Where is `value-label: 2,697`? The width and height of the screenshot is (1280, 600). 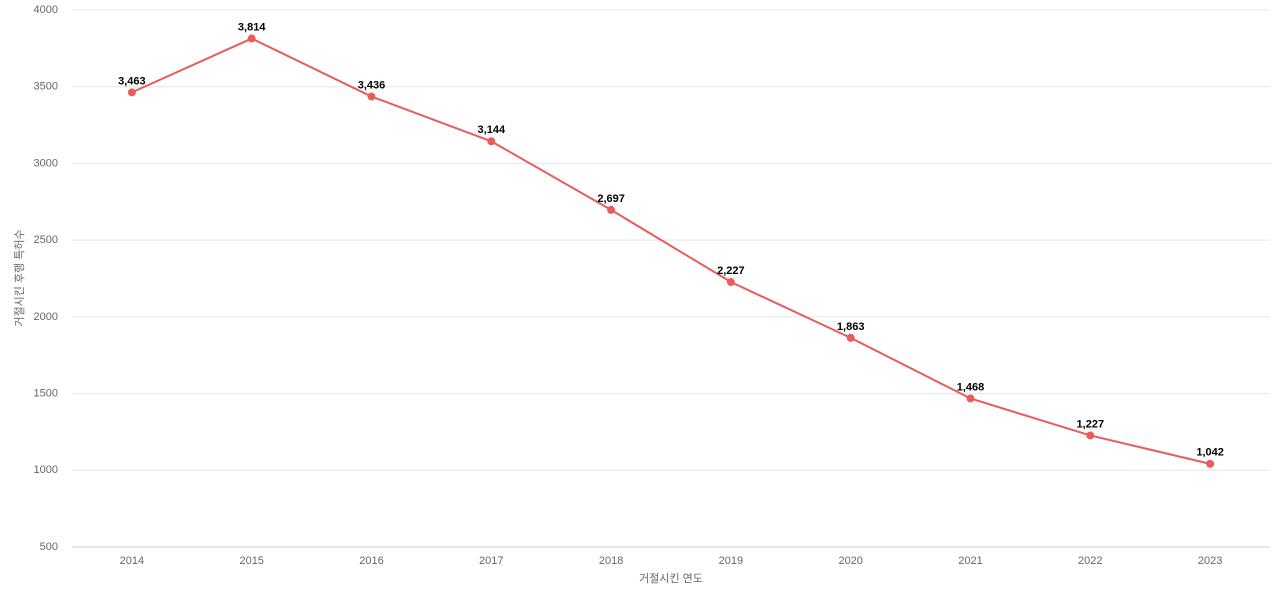
value-label: 2,697 is located at coordinates (611, 199).